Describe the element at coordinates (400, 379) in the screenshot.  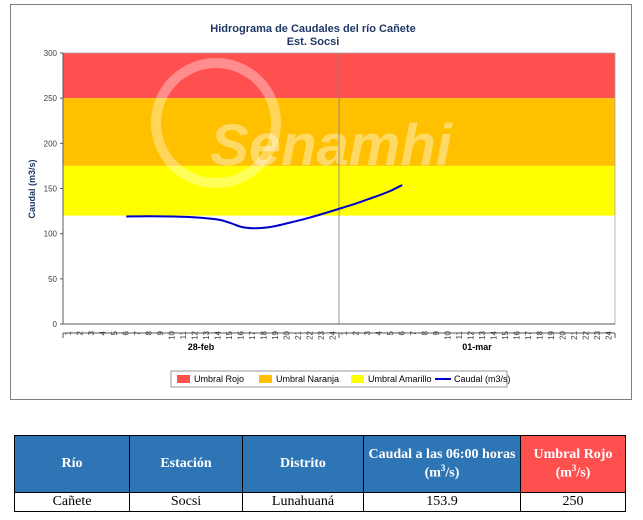
I see `legend-label: Umbral Amarillo` at that location.